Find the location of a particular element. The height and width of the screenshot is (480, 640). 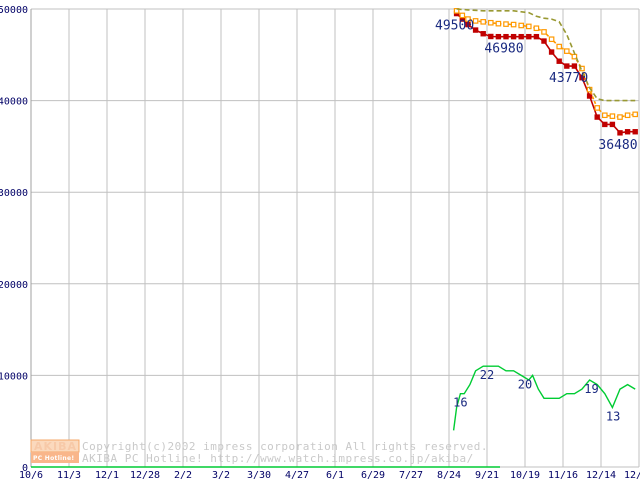

logo-subtitle: PC Hotline! is located at coordinates (53, 458).